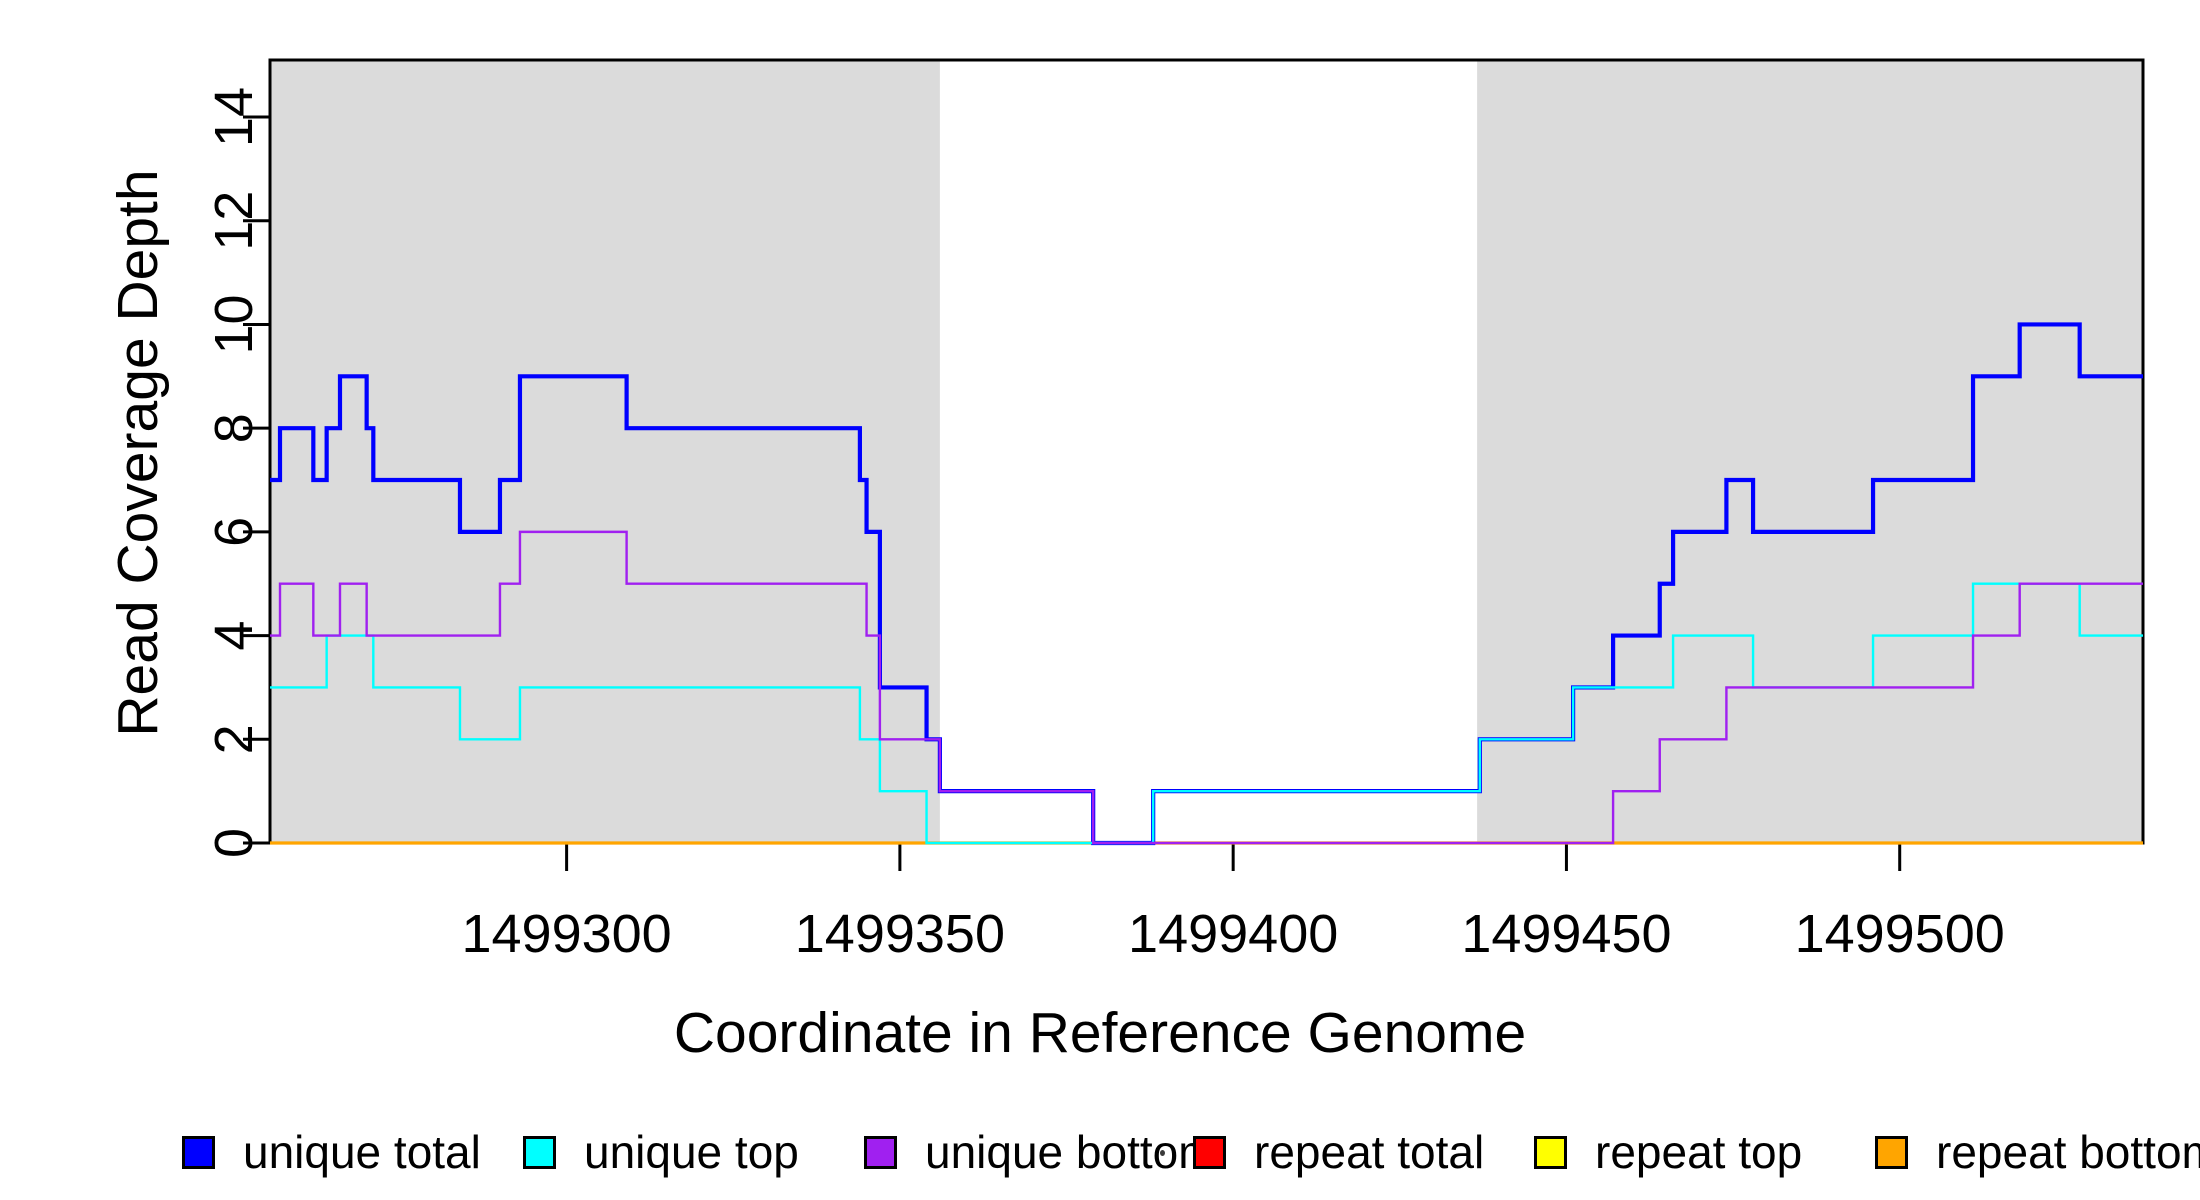  Describe the element at coordinates (1566, 934) in the screenshot. I see `x-tick-label: 1499450` at that location.